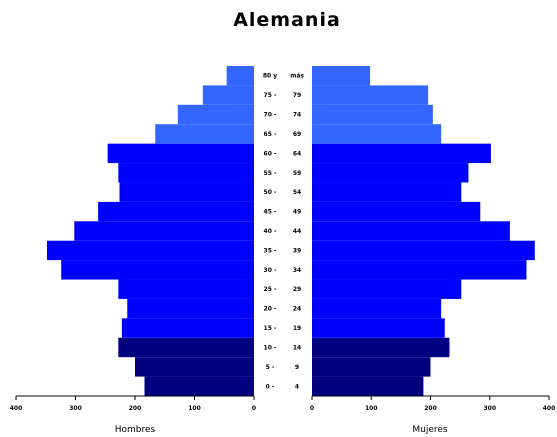  Describe the element at coordinates (75, 408) in the screenshot. I see `male-tick-label: 300` at that location.